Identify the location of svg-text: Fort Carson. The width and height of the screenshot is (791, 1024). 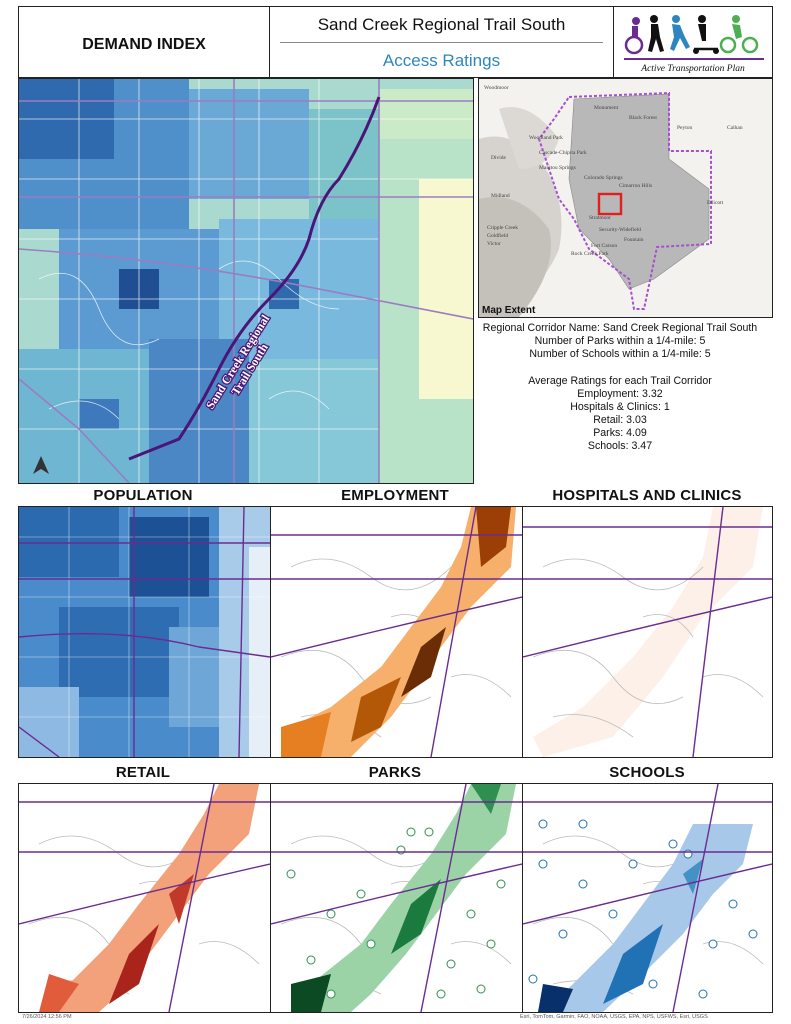
(604, 246).